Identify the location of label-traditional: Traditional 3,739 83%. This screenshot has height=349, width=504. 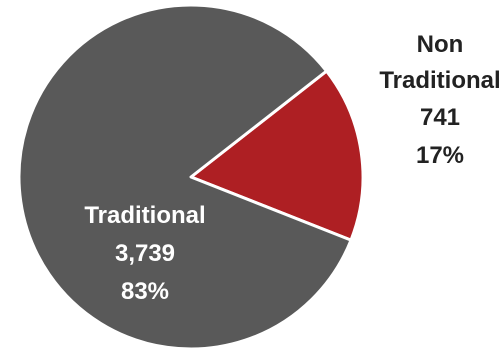
(144, 253).